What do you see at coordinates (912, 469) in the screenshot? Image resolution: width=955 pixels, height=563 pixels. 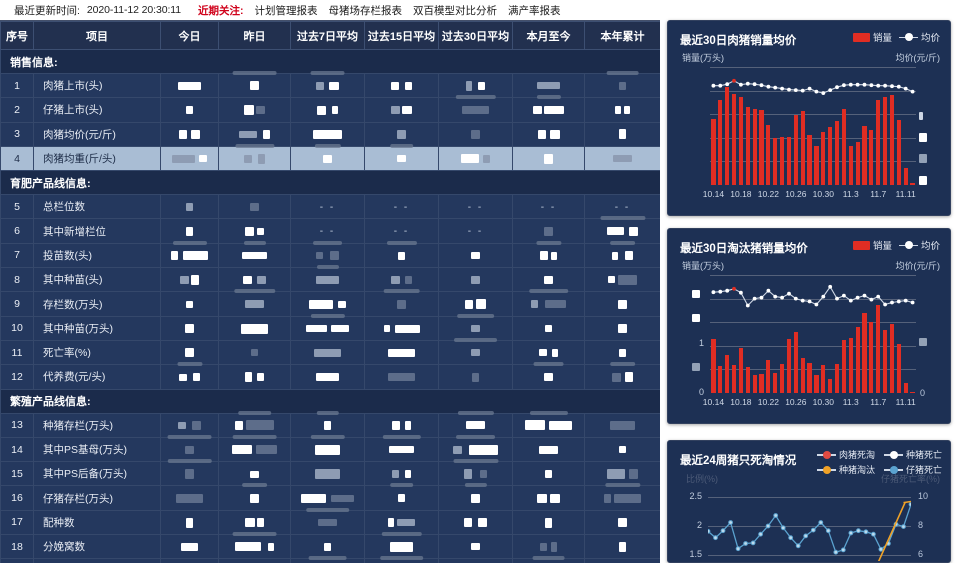 I see `chart3-legend-piglet-death: 仔猪死亡` at bounding box center [912, 469].